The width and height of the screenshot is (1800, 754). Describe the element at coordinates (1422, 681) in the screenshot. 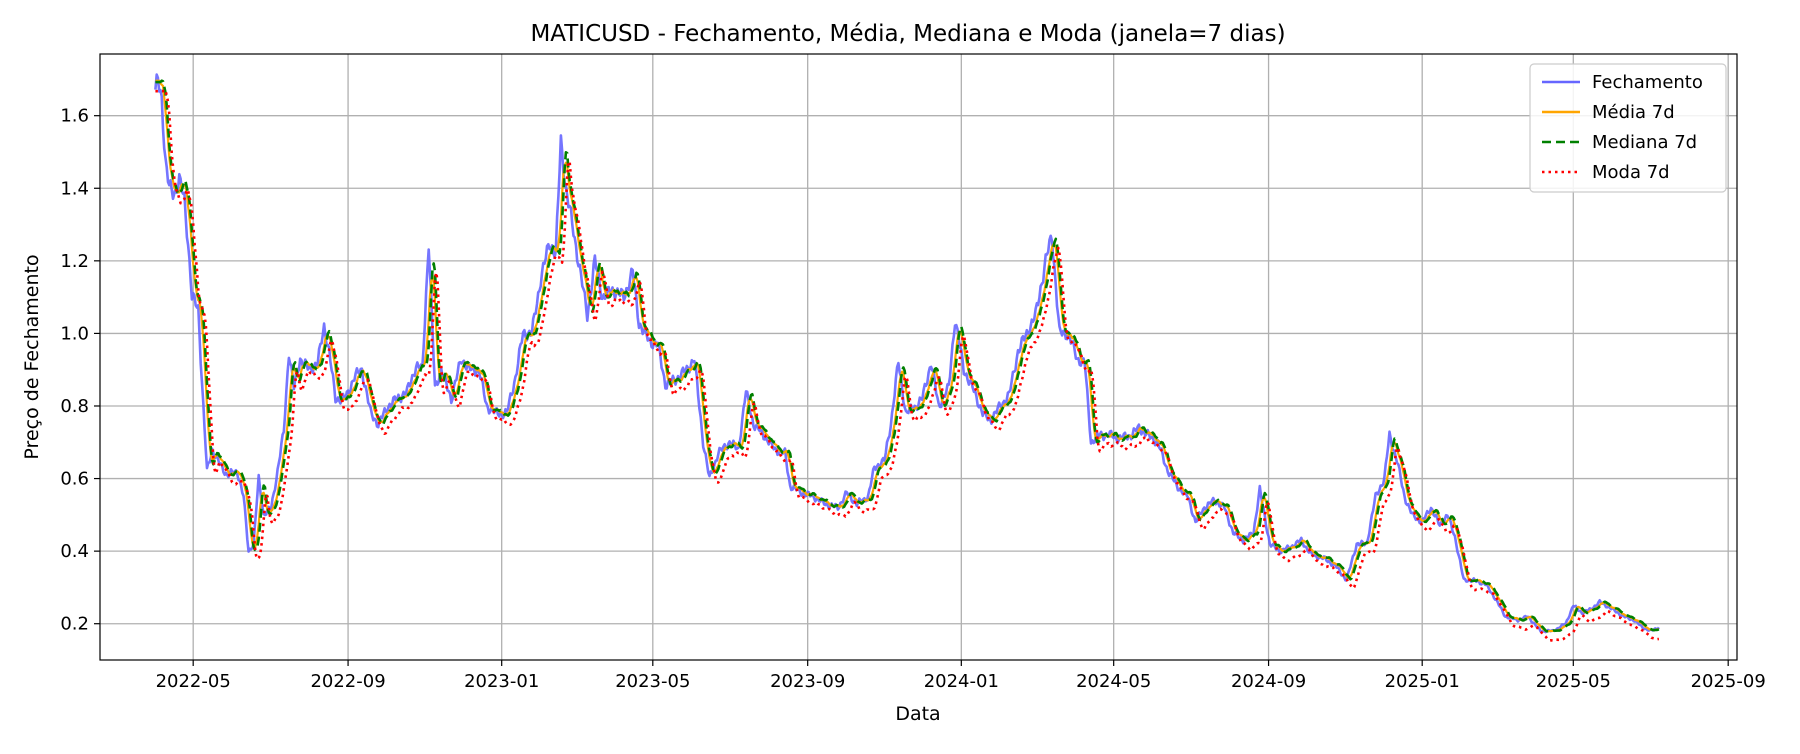

I see `x-tick-label: 2025-01` at that location.